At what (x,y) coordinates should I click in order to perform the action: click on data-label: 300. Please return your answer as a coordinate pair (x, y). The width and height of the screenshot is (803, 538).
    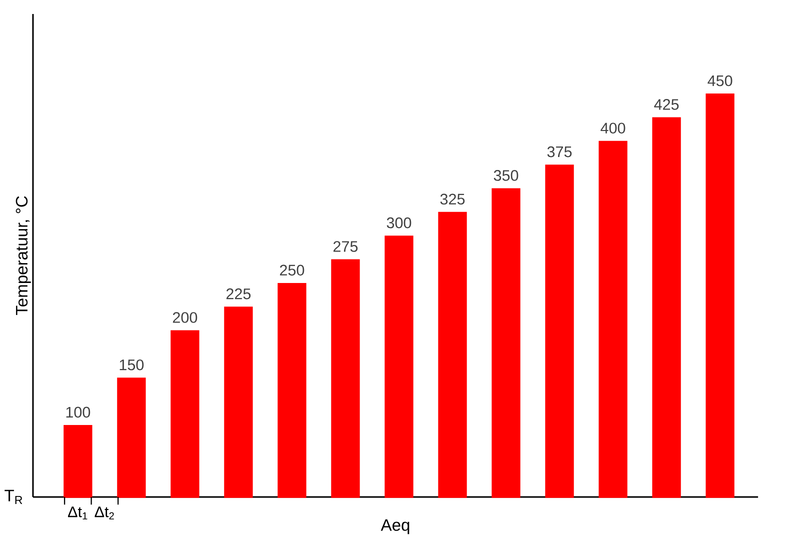
    Looking at the image, I should click on (399, 222).